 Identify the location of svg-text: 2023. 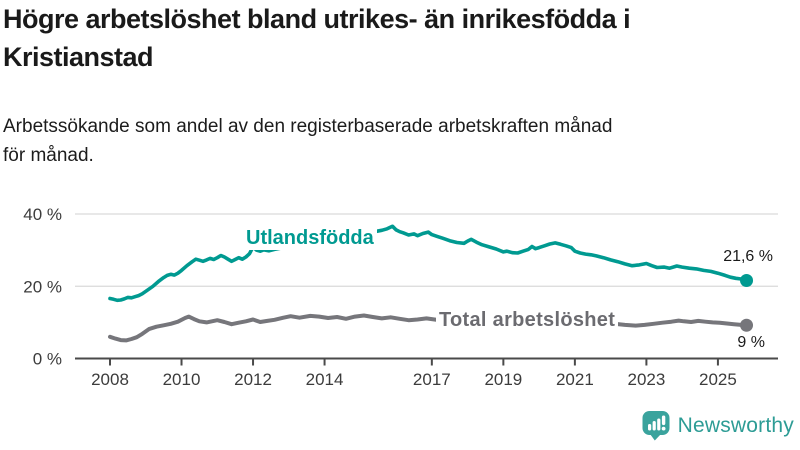
(646, 379).